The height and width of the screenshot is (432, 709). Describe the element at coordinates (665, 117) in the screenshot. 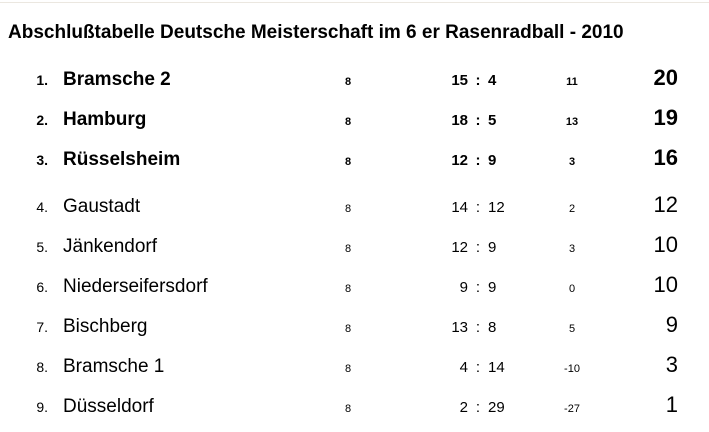

I see `points-value: 19` at that location.